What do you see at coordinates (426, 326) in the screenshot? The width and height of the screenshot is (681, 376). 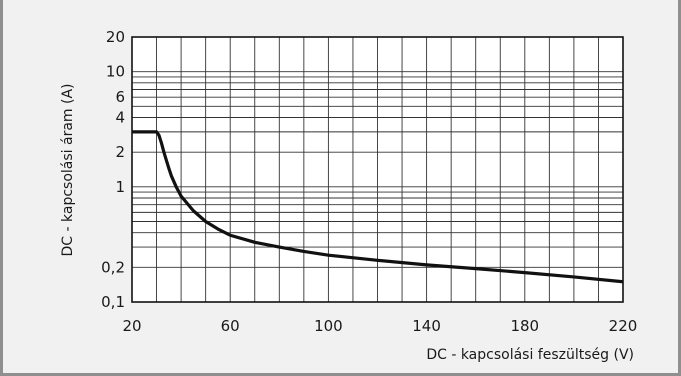 I see `x-tick-label: 140` at bounding box center [426, 326].